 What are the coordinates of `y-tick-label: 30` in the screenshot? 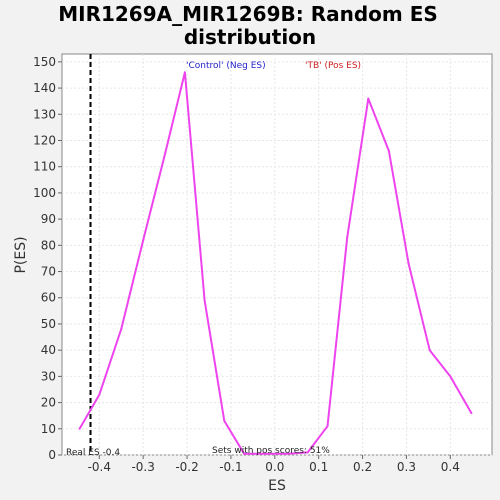 It's located at (48, 376).